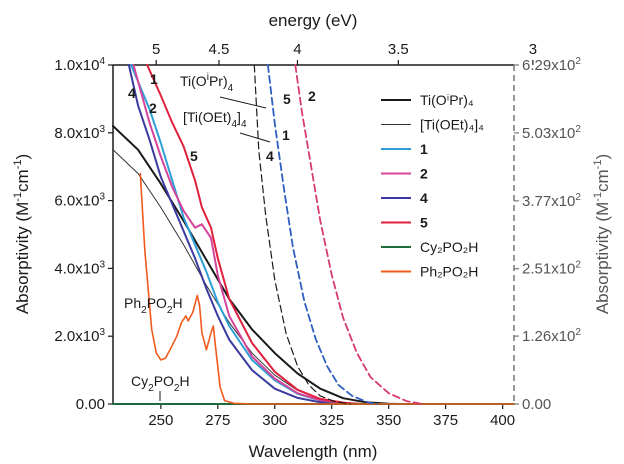 This screenshot has width=624, height=464. Describe the element at coordinates (302, 234) in the screenshot. I see `series-line-ti_iso_d` at that location.